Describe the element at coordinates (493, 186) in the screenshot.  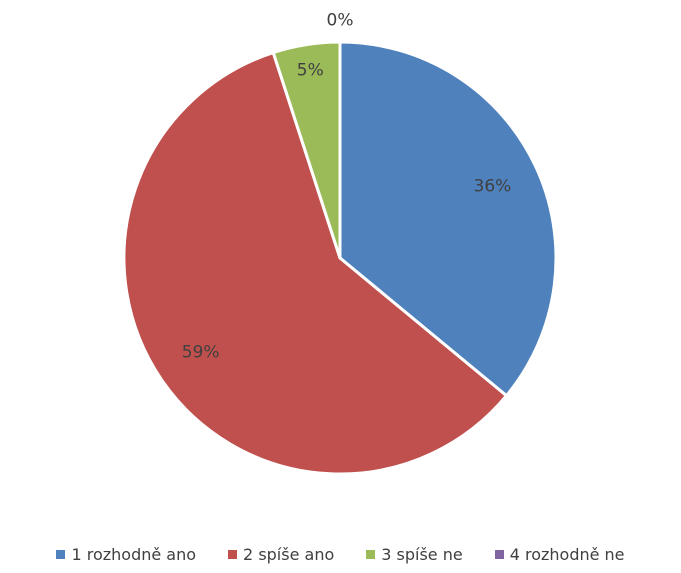
I see `data-label-rozhodne-ano: 36%` at that location.